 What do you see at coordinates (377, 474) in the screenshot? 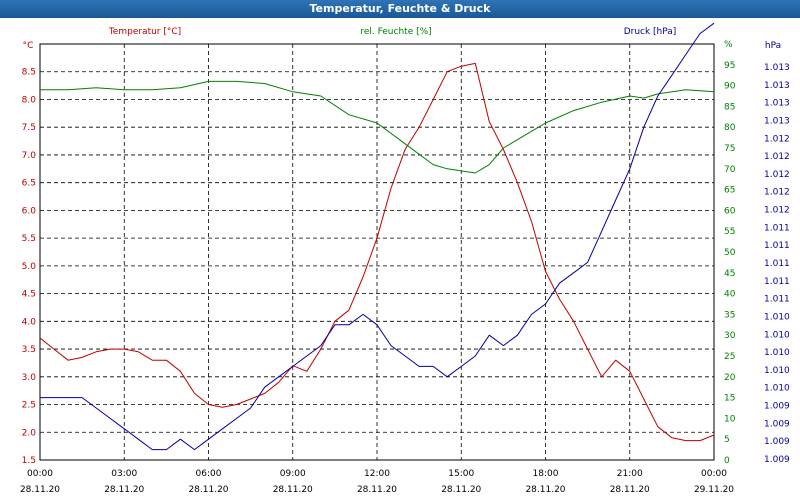
I see `x-tick-time: 12:00` at bounding box center [377, 474].